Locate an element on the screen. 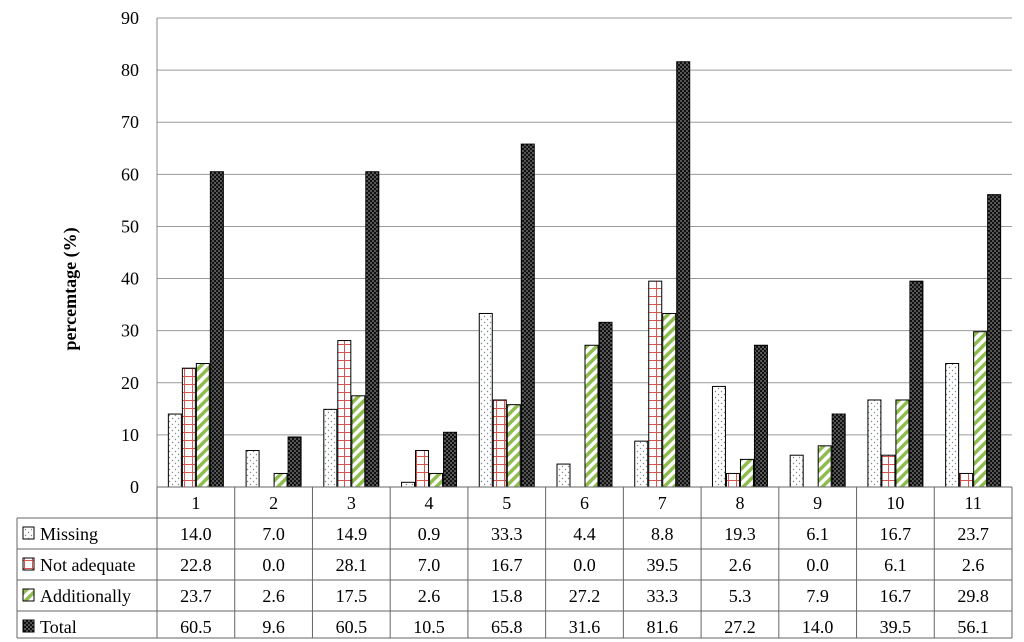 This screenshot has height=642, width=1024. data-label: 9.6 is located at coordinates (273, 627).